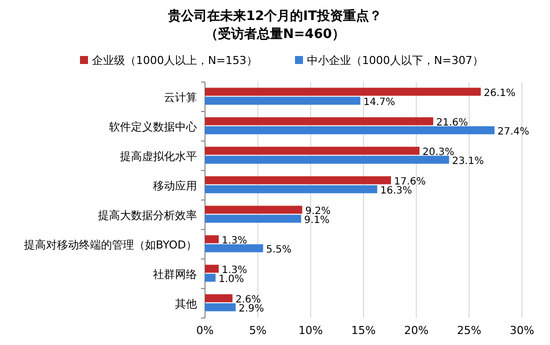 This screenshot has height=345, width=550. What do you see at coordinates (410, 182) in the screenshot?
I see `data-label: 17.6%` at bounding box center [410, 182].